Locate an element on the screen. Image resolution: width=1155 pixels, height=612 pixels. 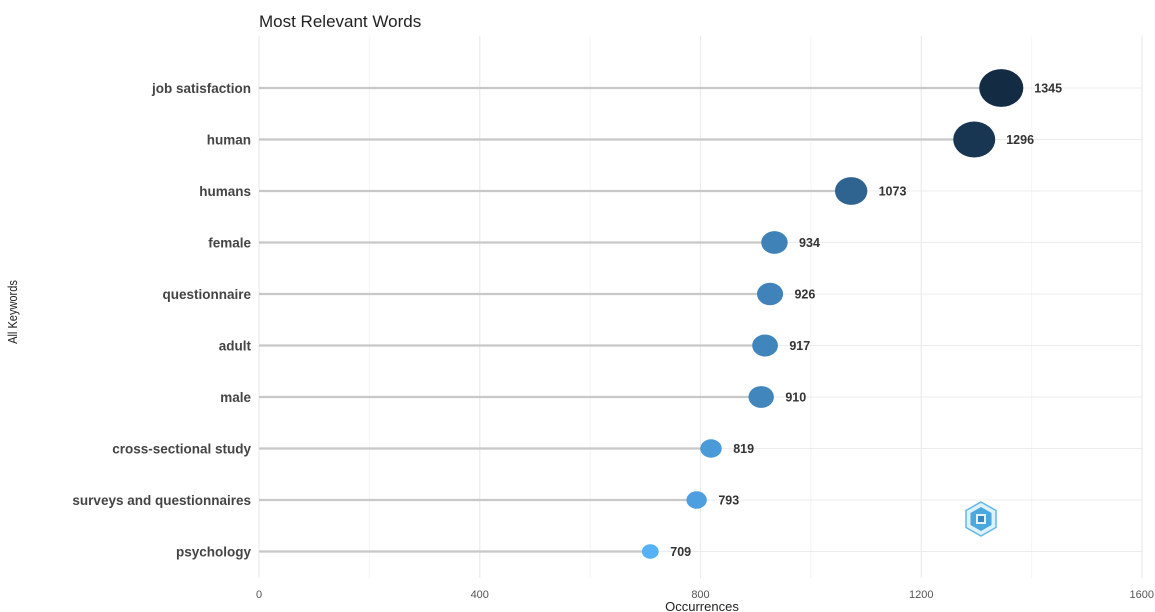
x-tick-label: 1200 is located at coordinates (921, 595).